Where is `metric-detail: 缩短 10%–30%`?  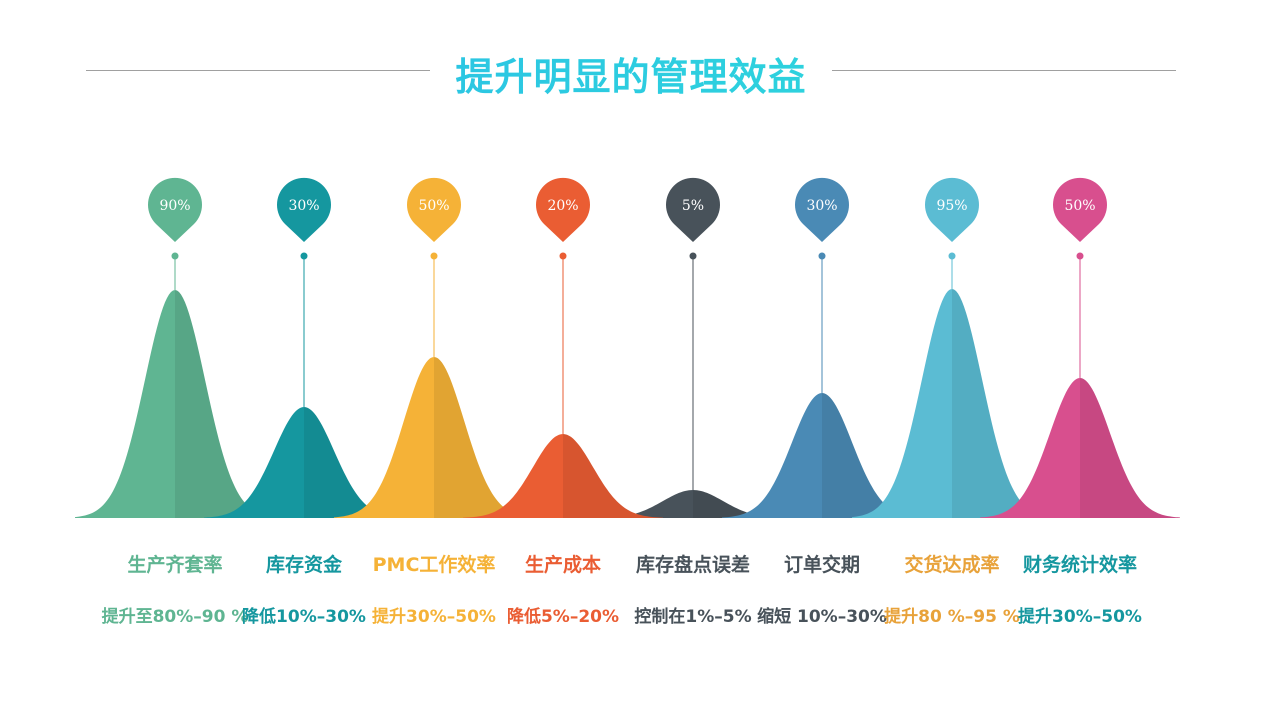 metric-detail: 缩短 10%–30% is located at coordinates (822, 617).